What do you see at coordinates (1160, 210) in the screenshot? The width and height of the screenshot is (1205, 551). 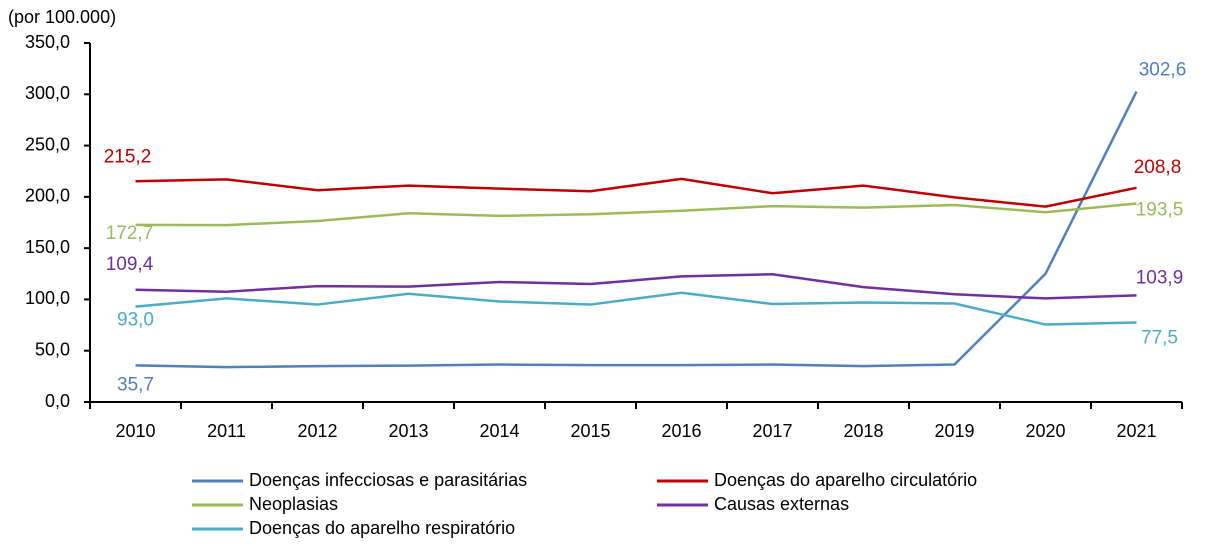 I see `data-label: 193,5` at bounding box center [1160, 210].